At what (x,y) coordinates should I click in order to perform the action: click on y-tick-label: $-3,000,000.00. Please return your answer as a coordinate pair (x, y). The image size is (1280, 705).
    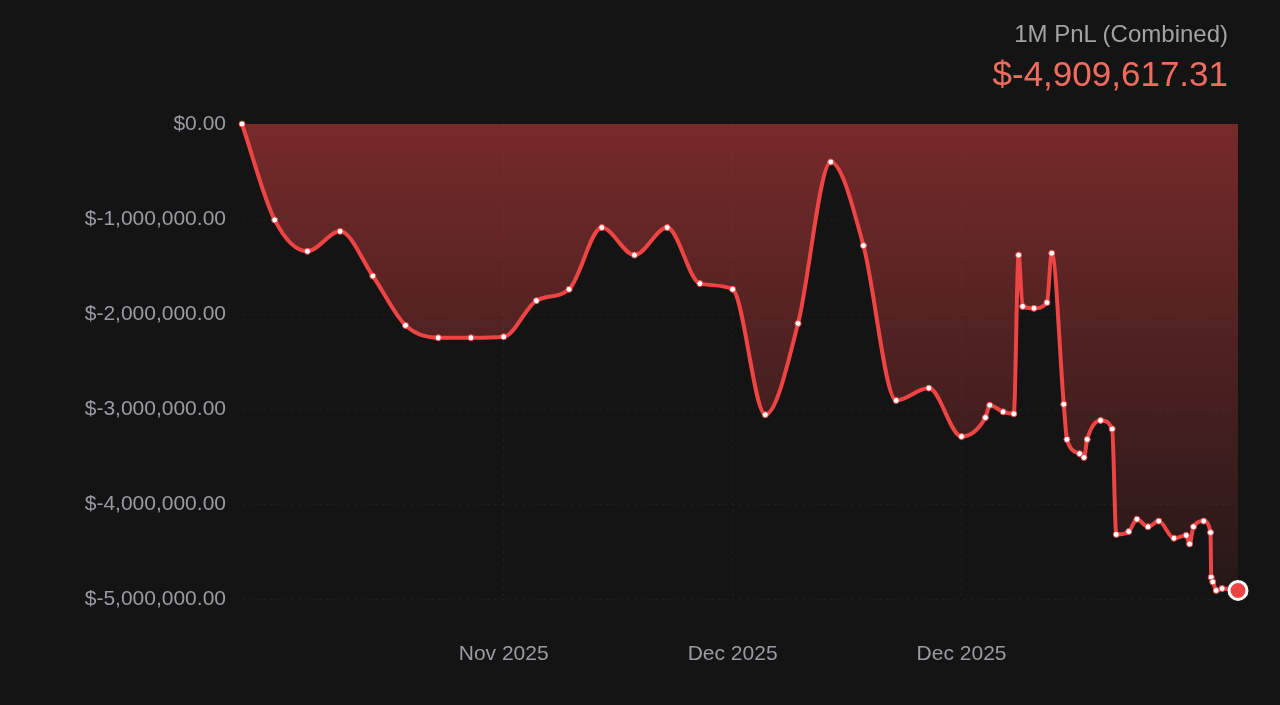
    Looking at the image, I should click on (155, 407).